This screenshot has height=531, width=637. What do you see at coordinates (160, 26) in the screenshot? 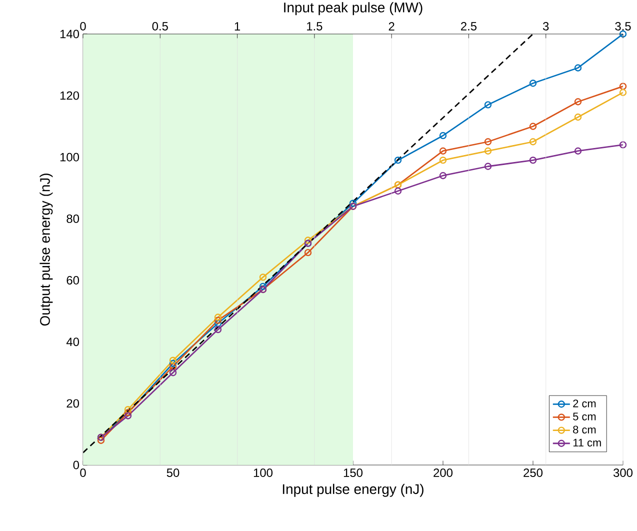
I see `x2-tick-label: 0.5` at bounding box center [160, 26].